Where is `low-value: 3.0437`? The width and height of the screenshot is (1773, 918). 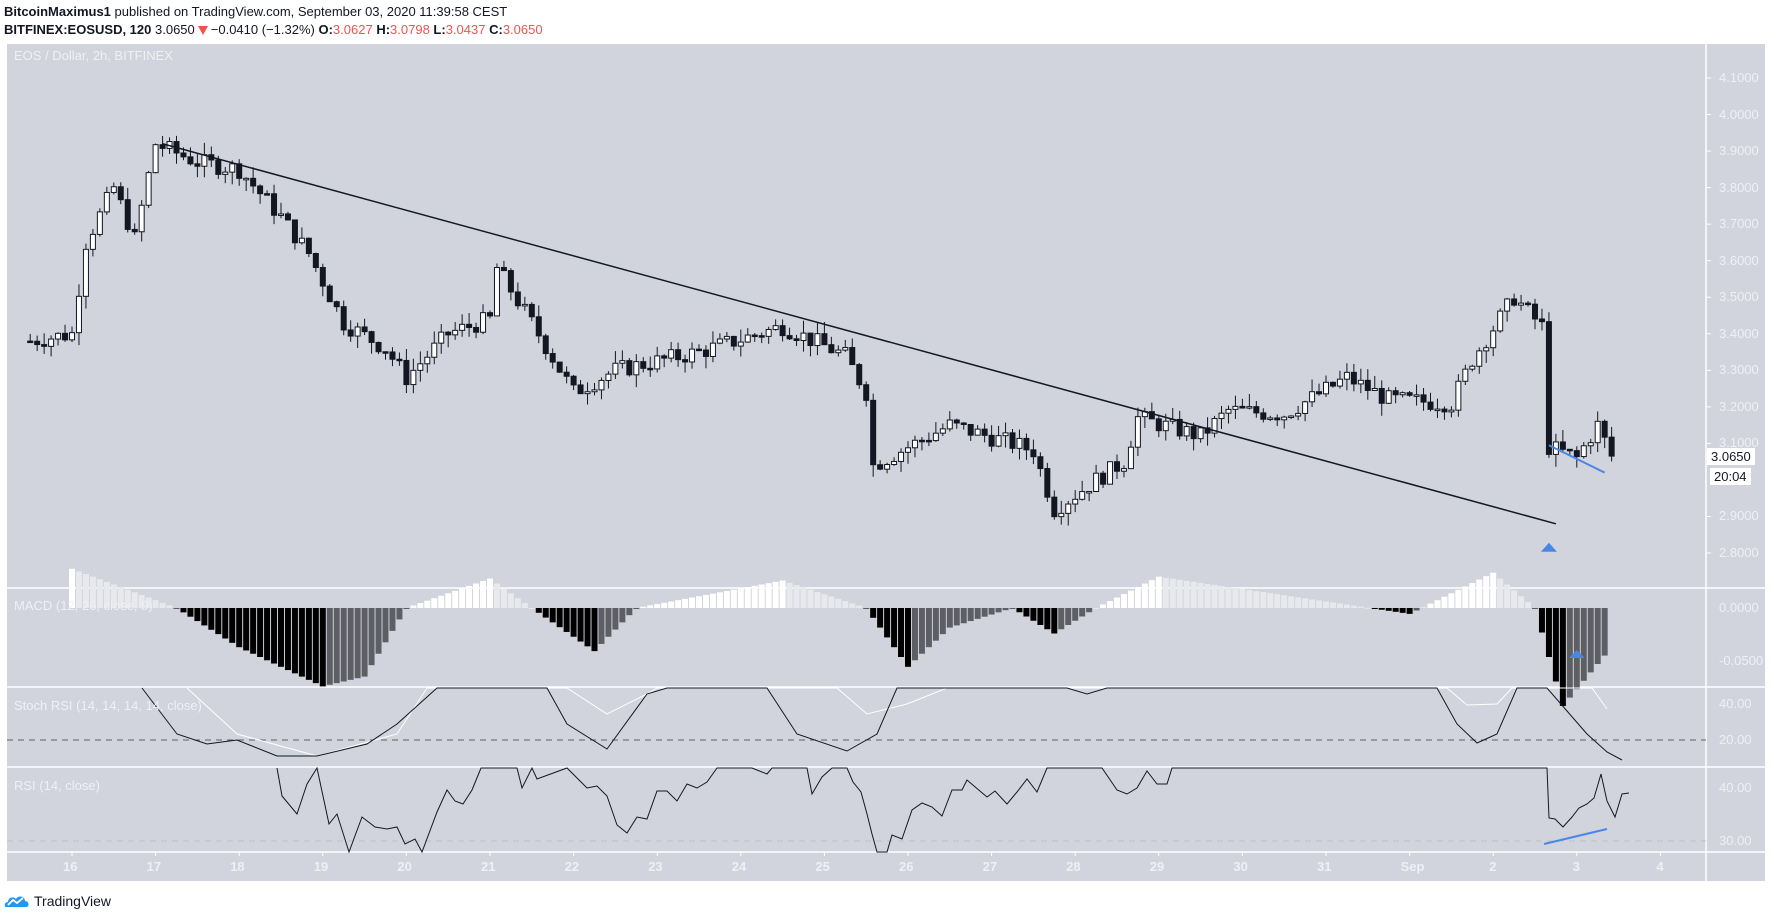 low-value: 3.0437 is located at coordinates (465, 29).